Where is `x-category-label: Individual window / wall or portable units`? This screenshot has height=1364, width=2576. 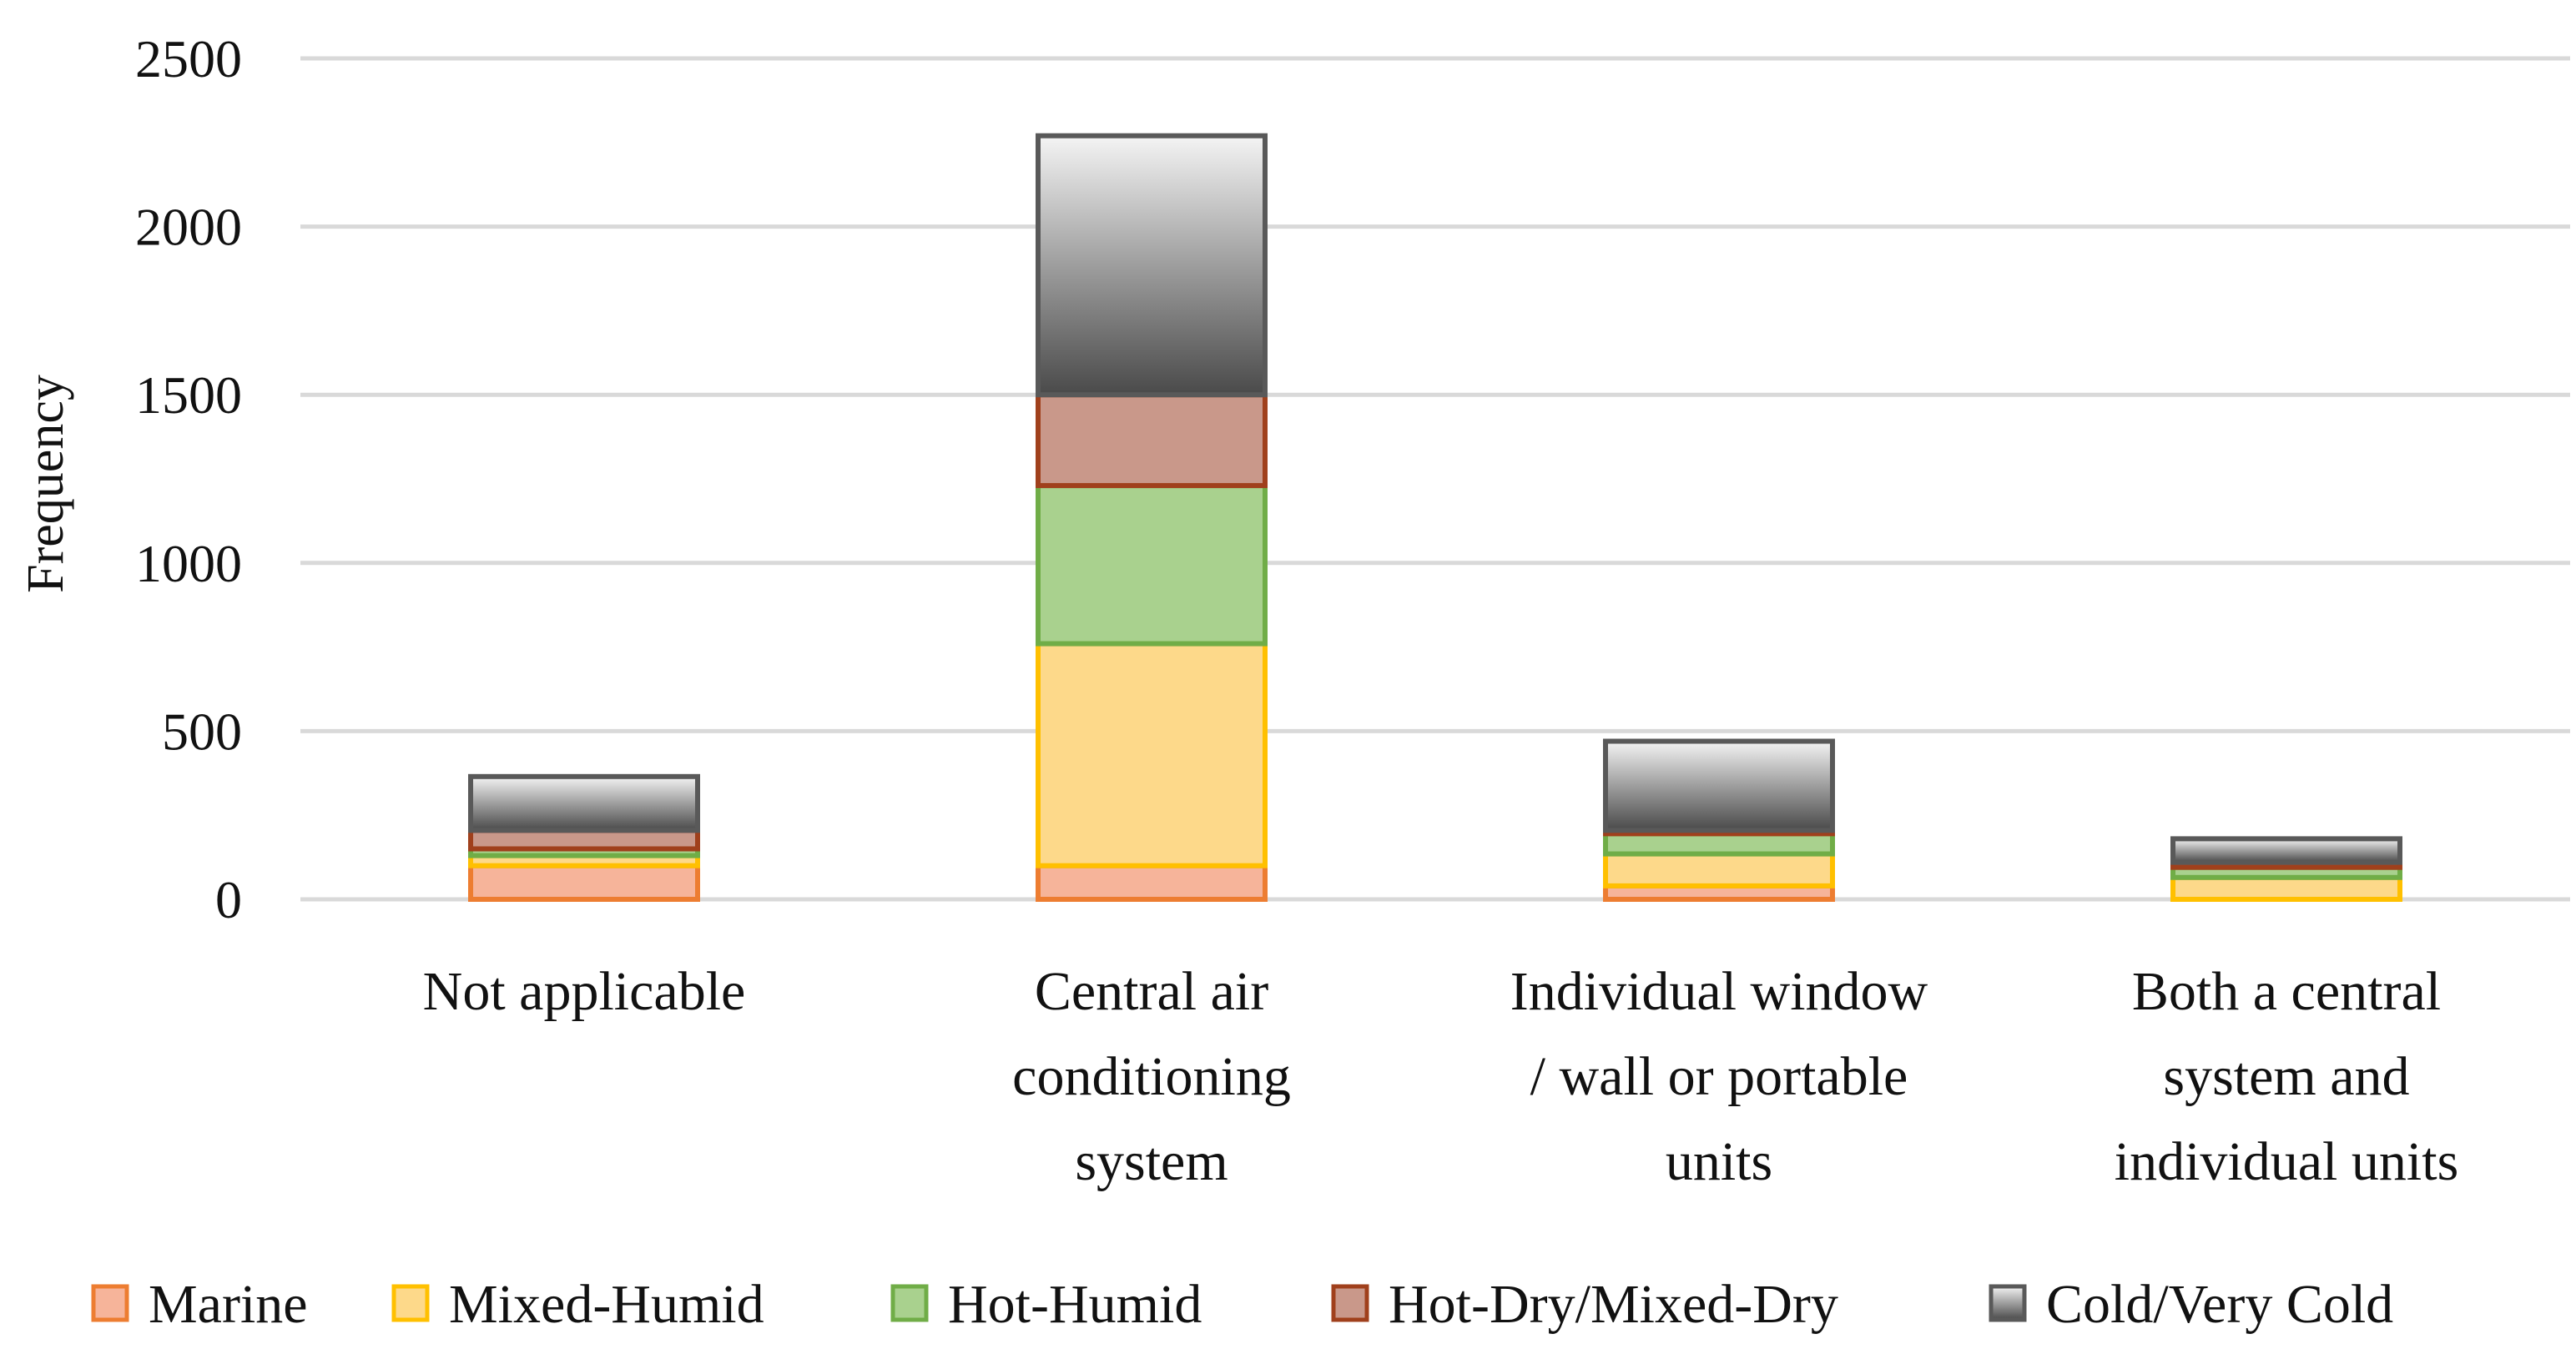 x-category-label: Individual window / wall or portable units is located at coordinates (1719, 1076).